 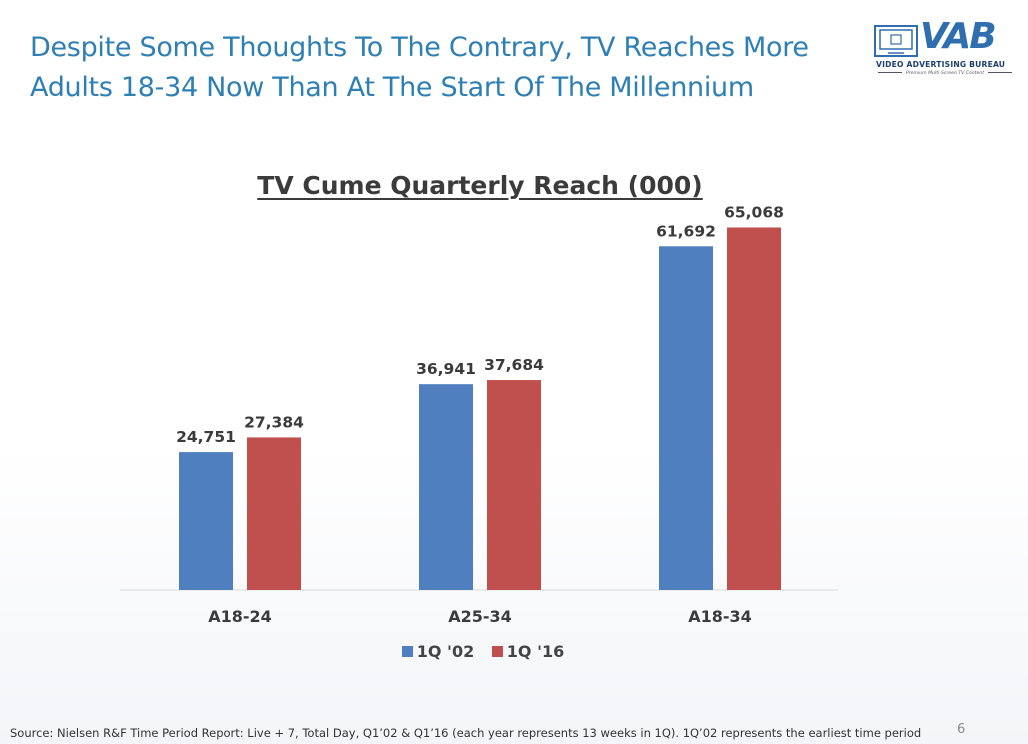 I want to click on bar-a18-34-s0, so click(x=686, y=418).